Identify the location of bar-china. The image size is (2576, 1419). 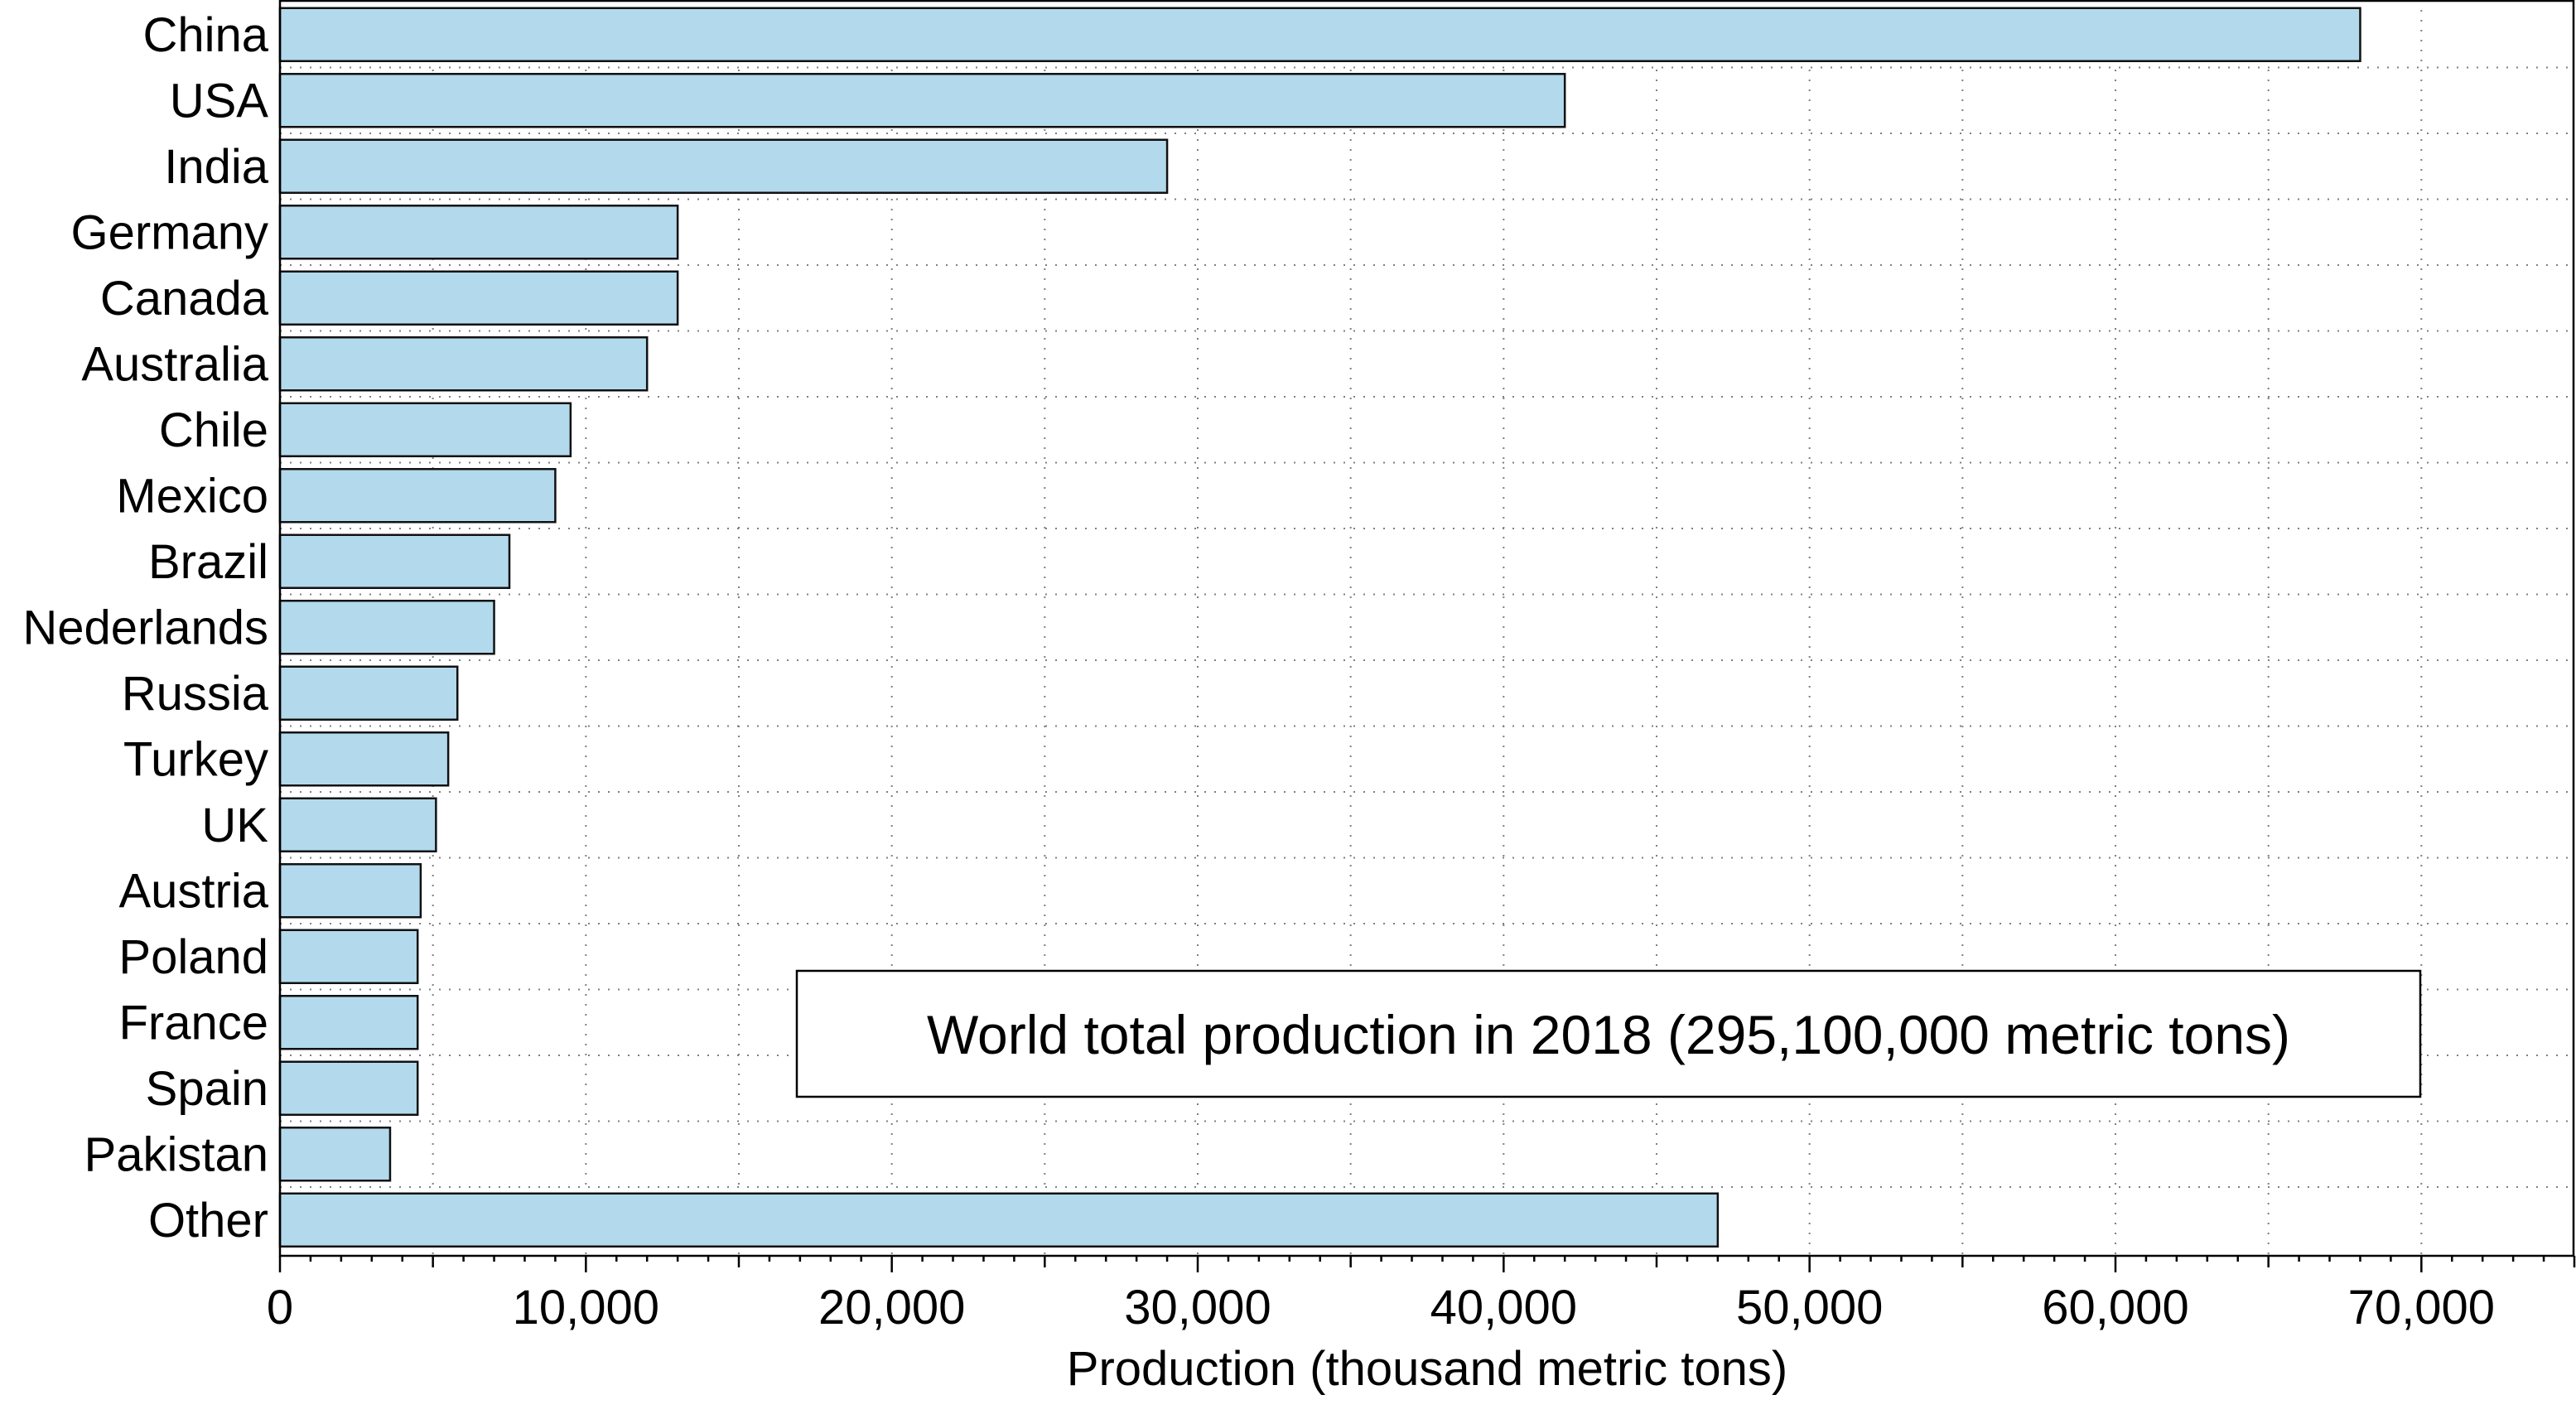
(1319, 34).